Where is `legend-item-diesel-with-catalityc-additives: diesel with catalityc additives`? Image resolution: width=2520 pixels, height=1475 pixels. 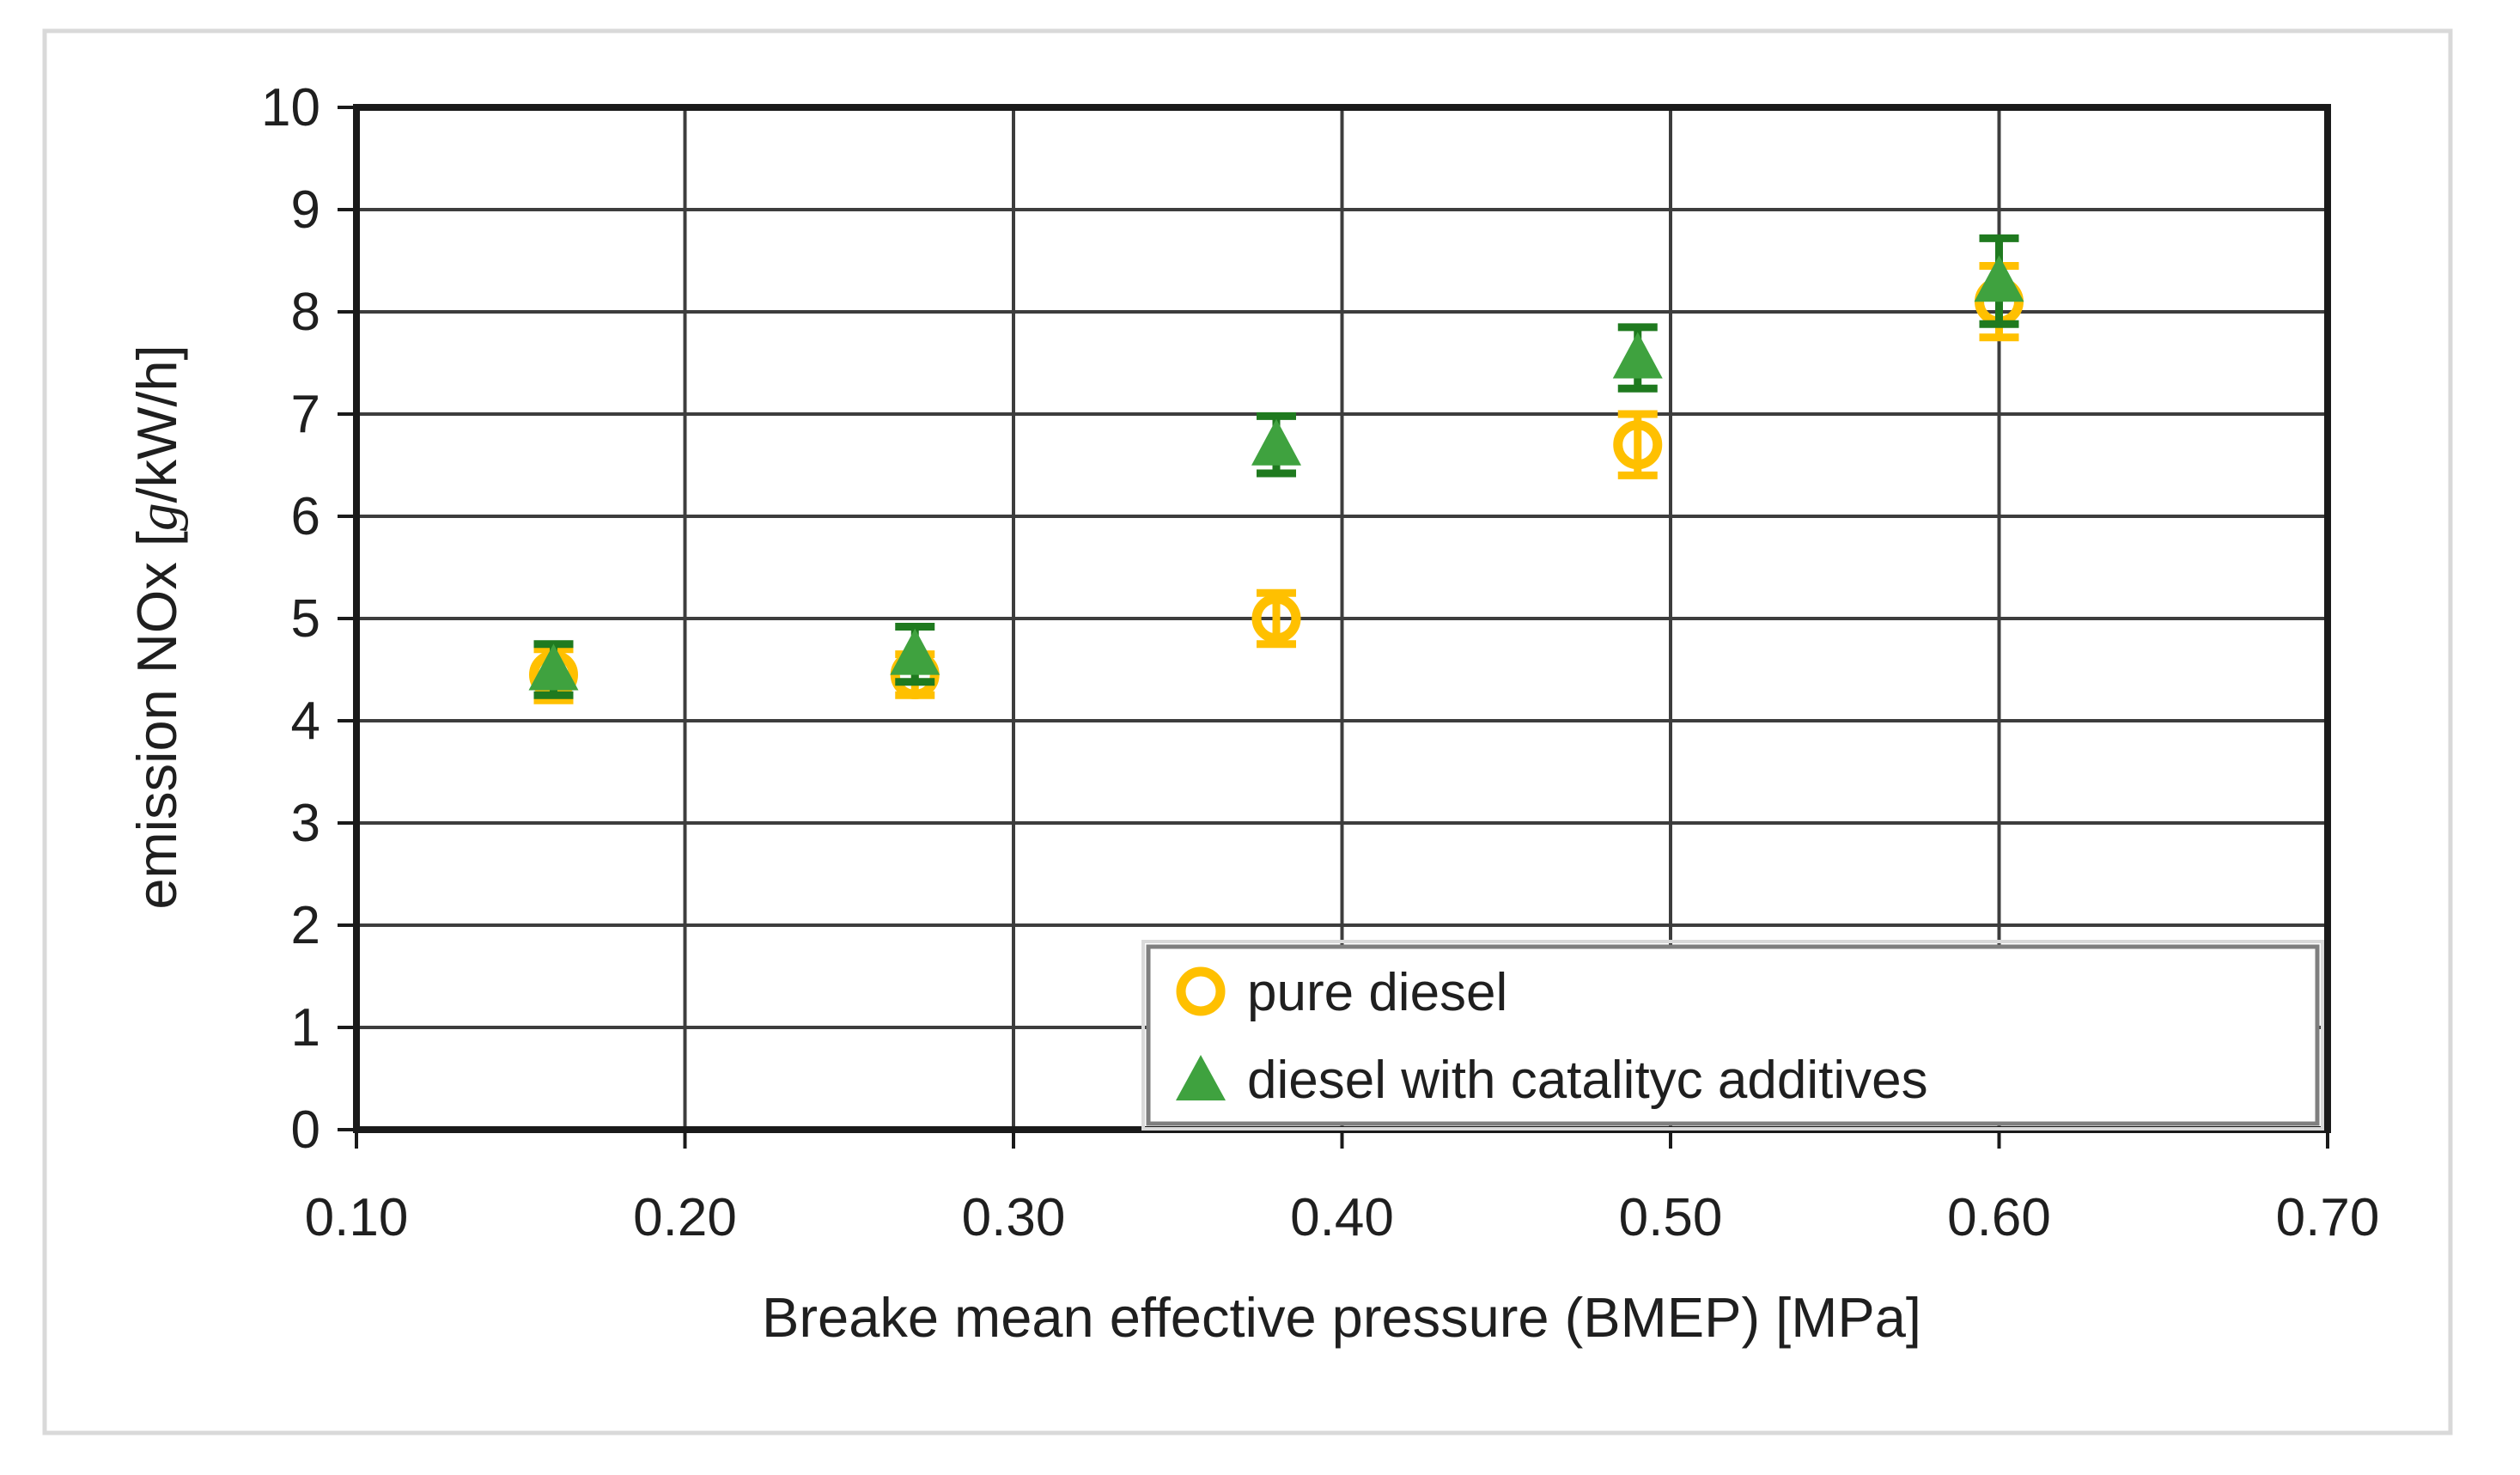
legend-item-diesel-with-catalityc-additives: diesel with catalityc additives is located at coordinates (1552, 1081).